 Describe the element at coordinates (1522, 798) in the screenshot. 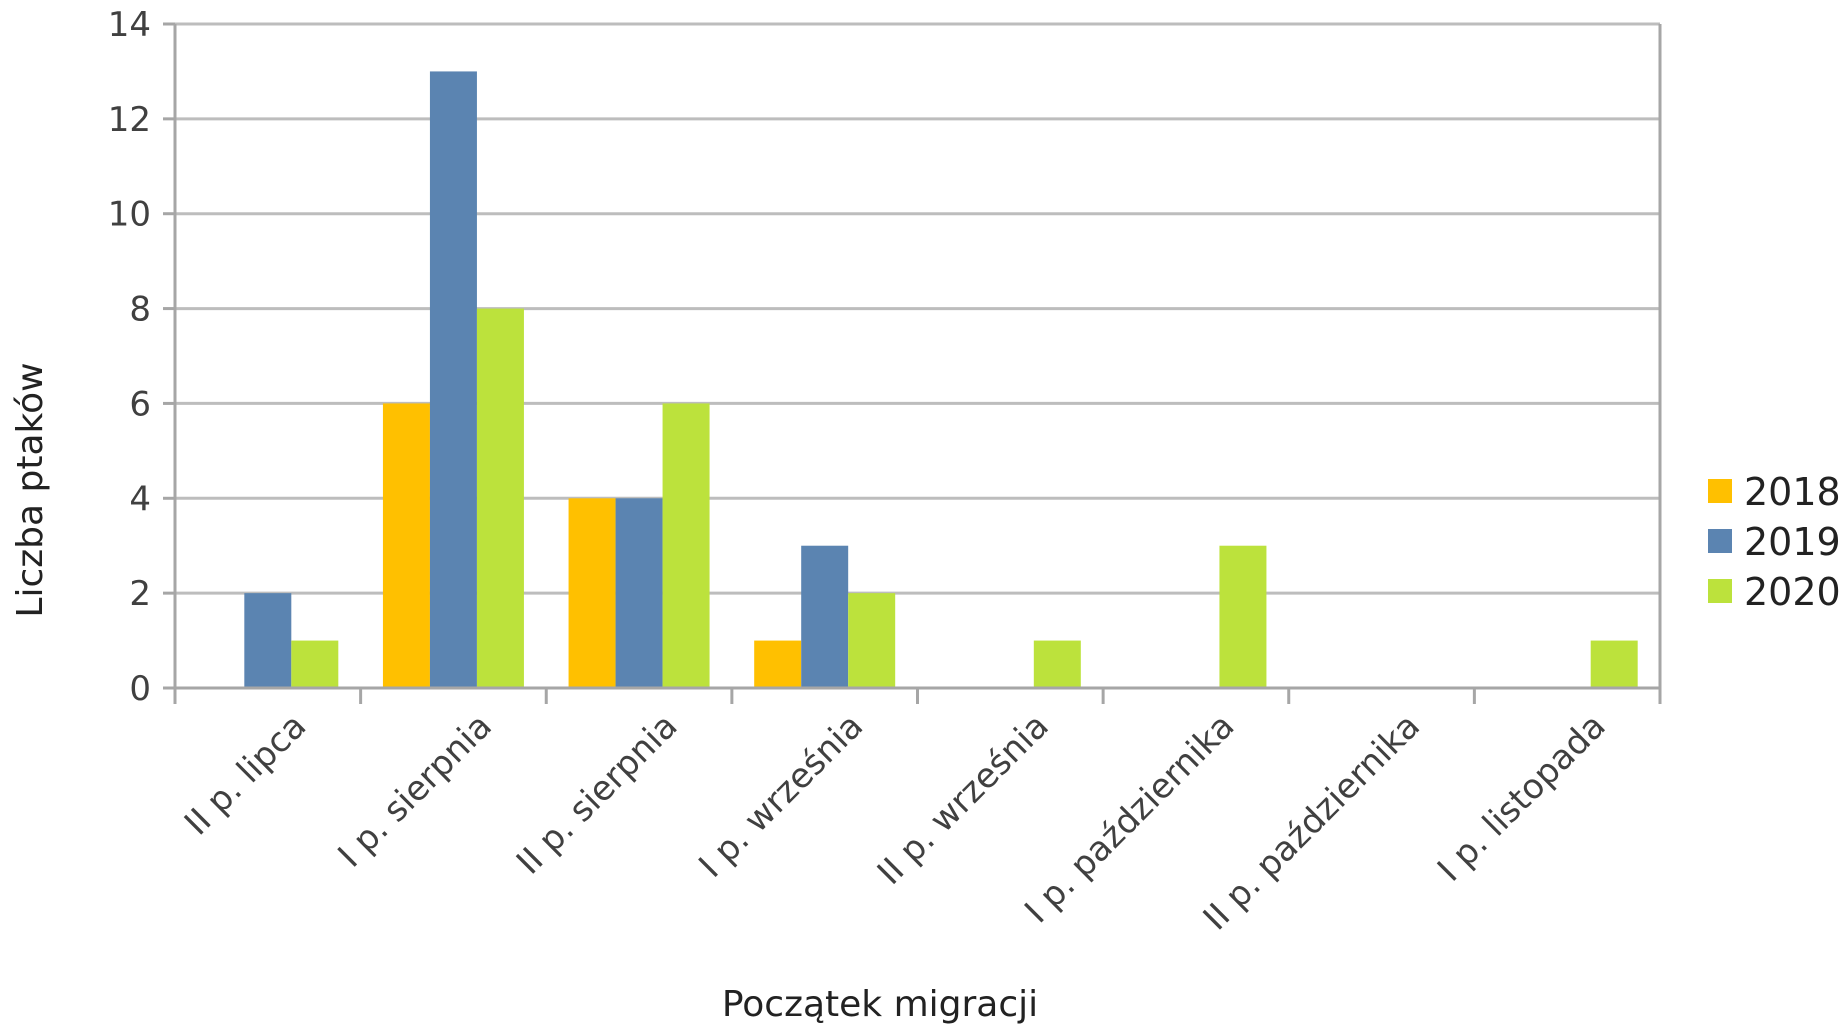

I see `x-tick-label: I p. listopada` at that location.